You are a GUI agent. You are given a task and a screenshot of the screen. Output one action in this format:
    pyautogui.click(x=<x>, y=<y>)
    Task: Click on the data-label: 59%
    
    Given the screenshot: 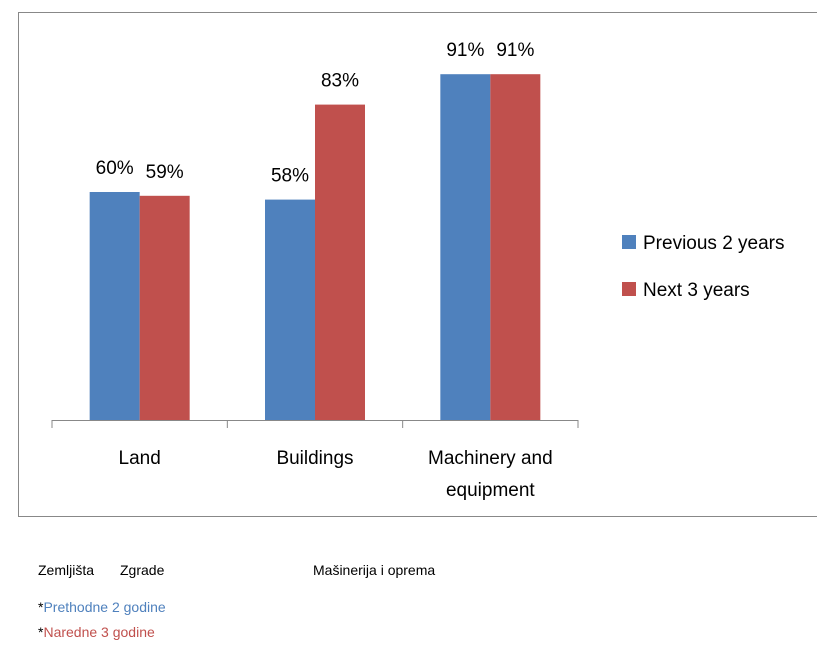 What is the action you would take?
    pyautogui.click(x=165, y=172)
    